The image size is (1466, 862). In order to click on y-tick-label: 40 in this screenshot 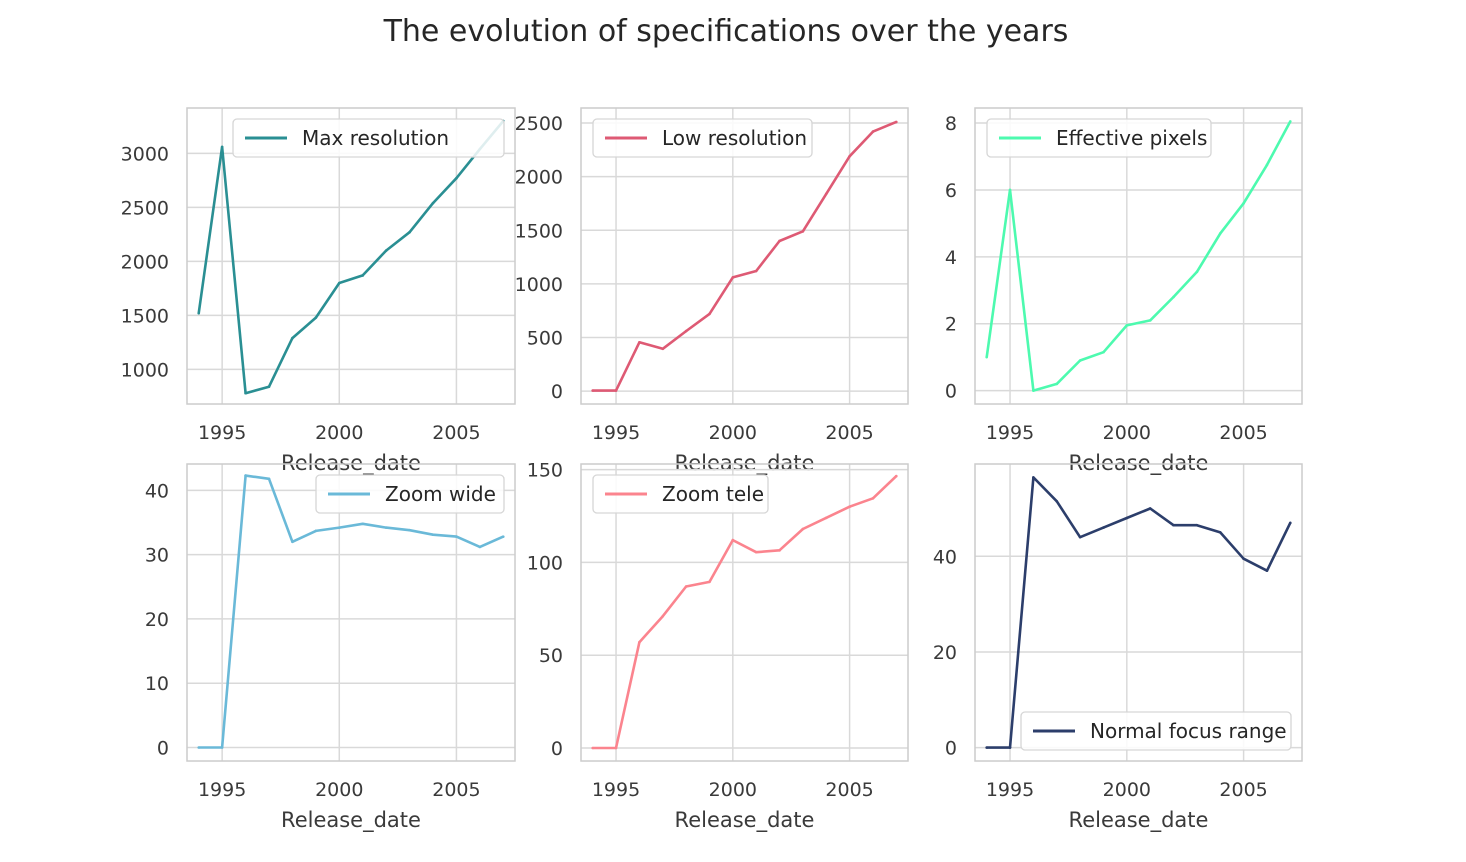, I will do `click(157, 491)`.